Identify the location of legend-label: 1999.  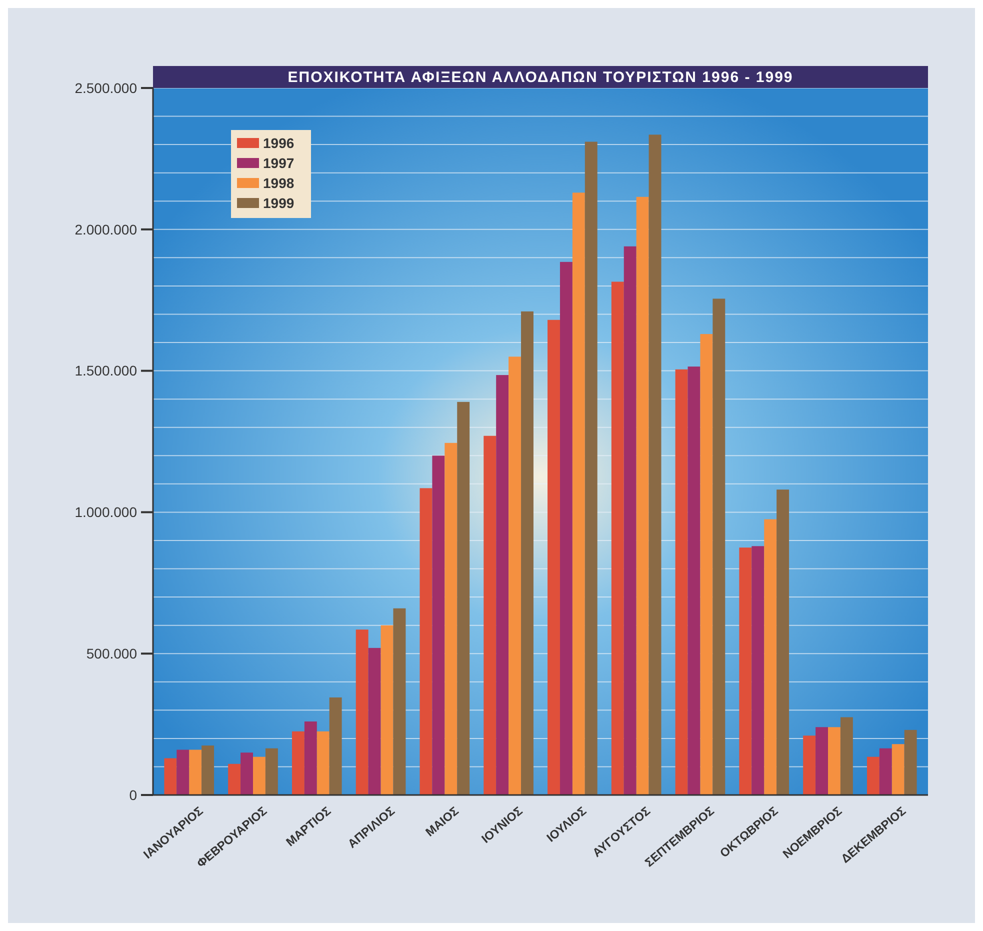
(278, 202).